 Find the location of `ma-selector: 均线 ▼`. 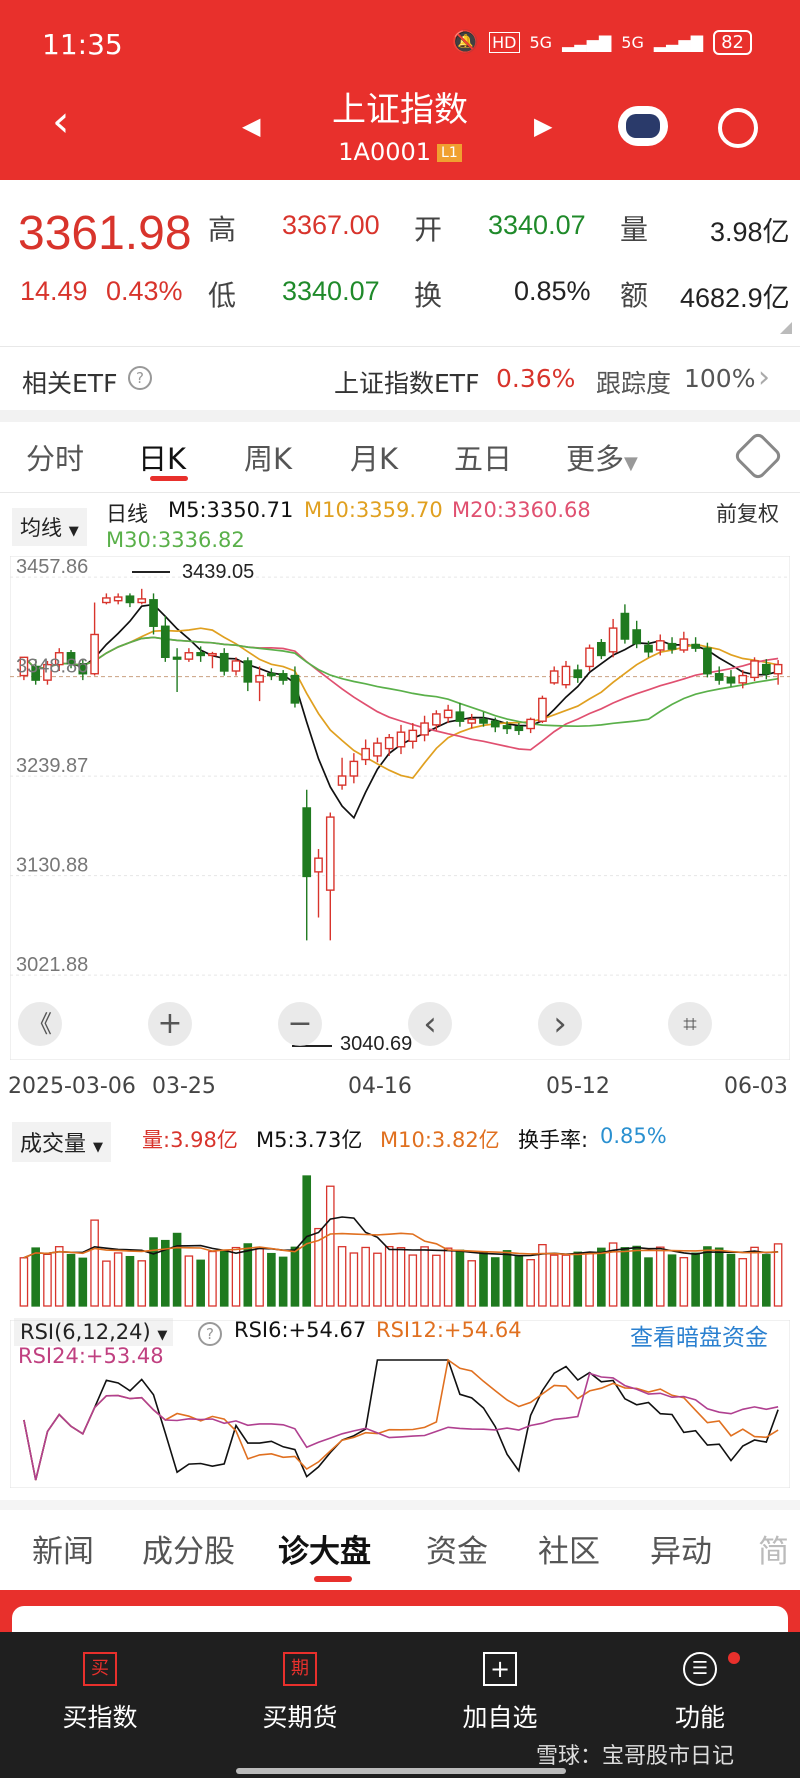

ma-selector: 均线 ▼ is located at coordinates (49, 527).